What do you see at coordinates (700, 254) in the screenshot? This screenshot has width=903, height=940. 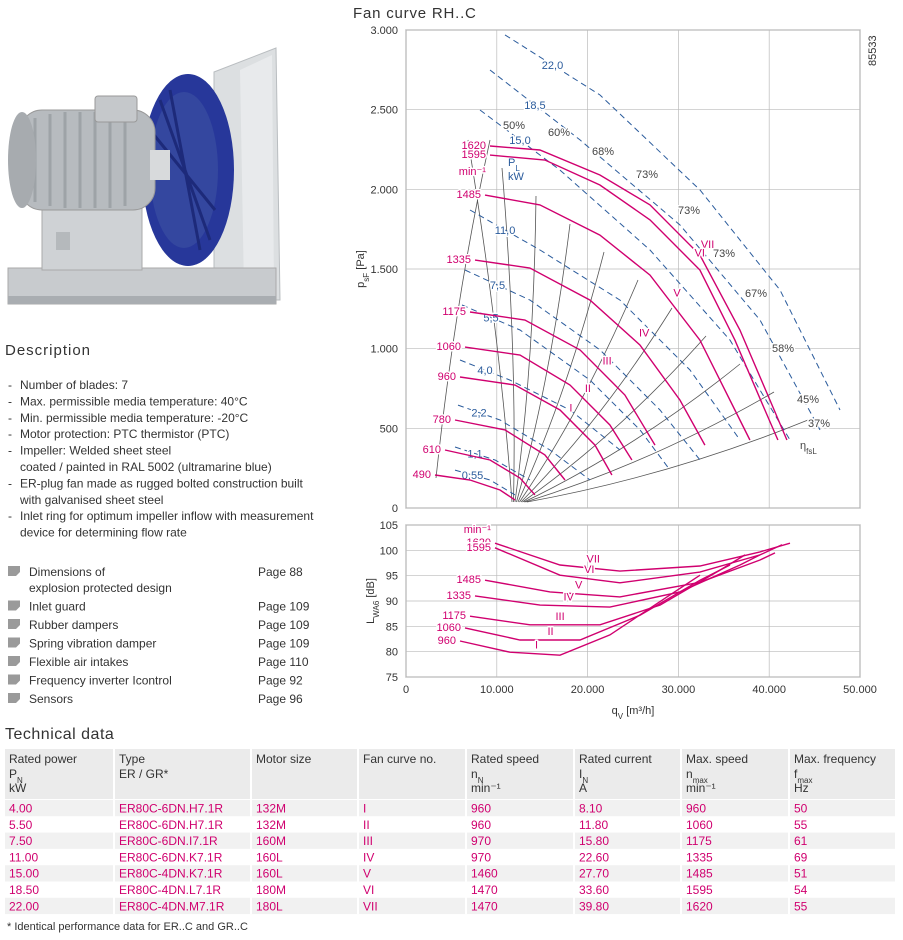 I see `curve-number: VI` at bounding box center [700, 254].